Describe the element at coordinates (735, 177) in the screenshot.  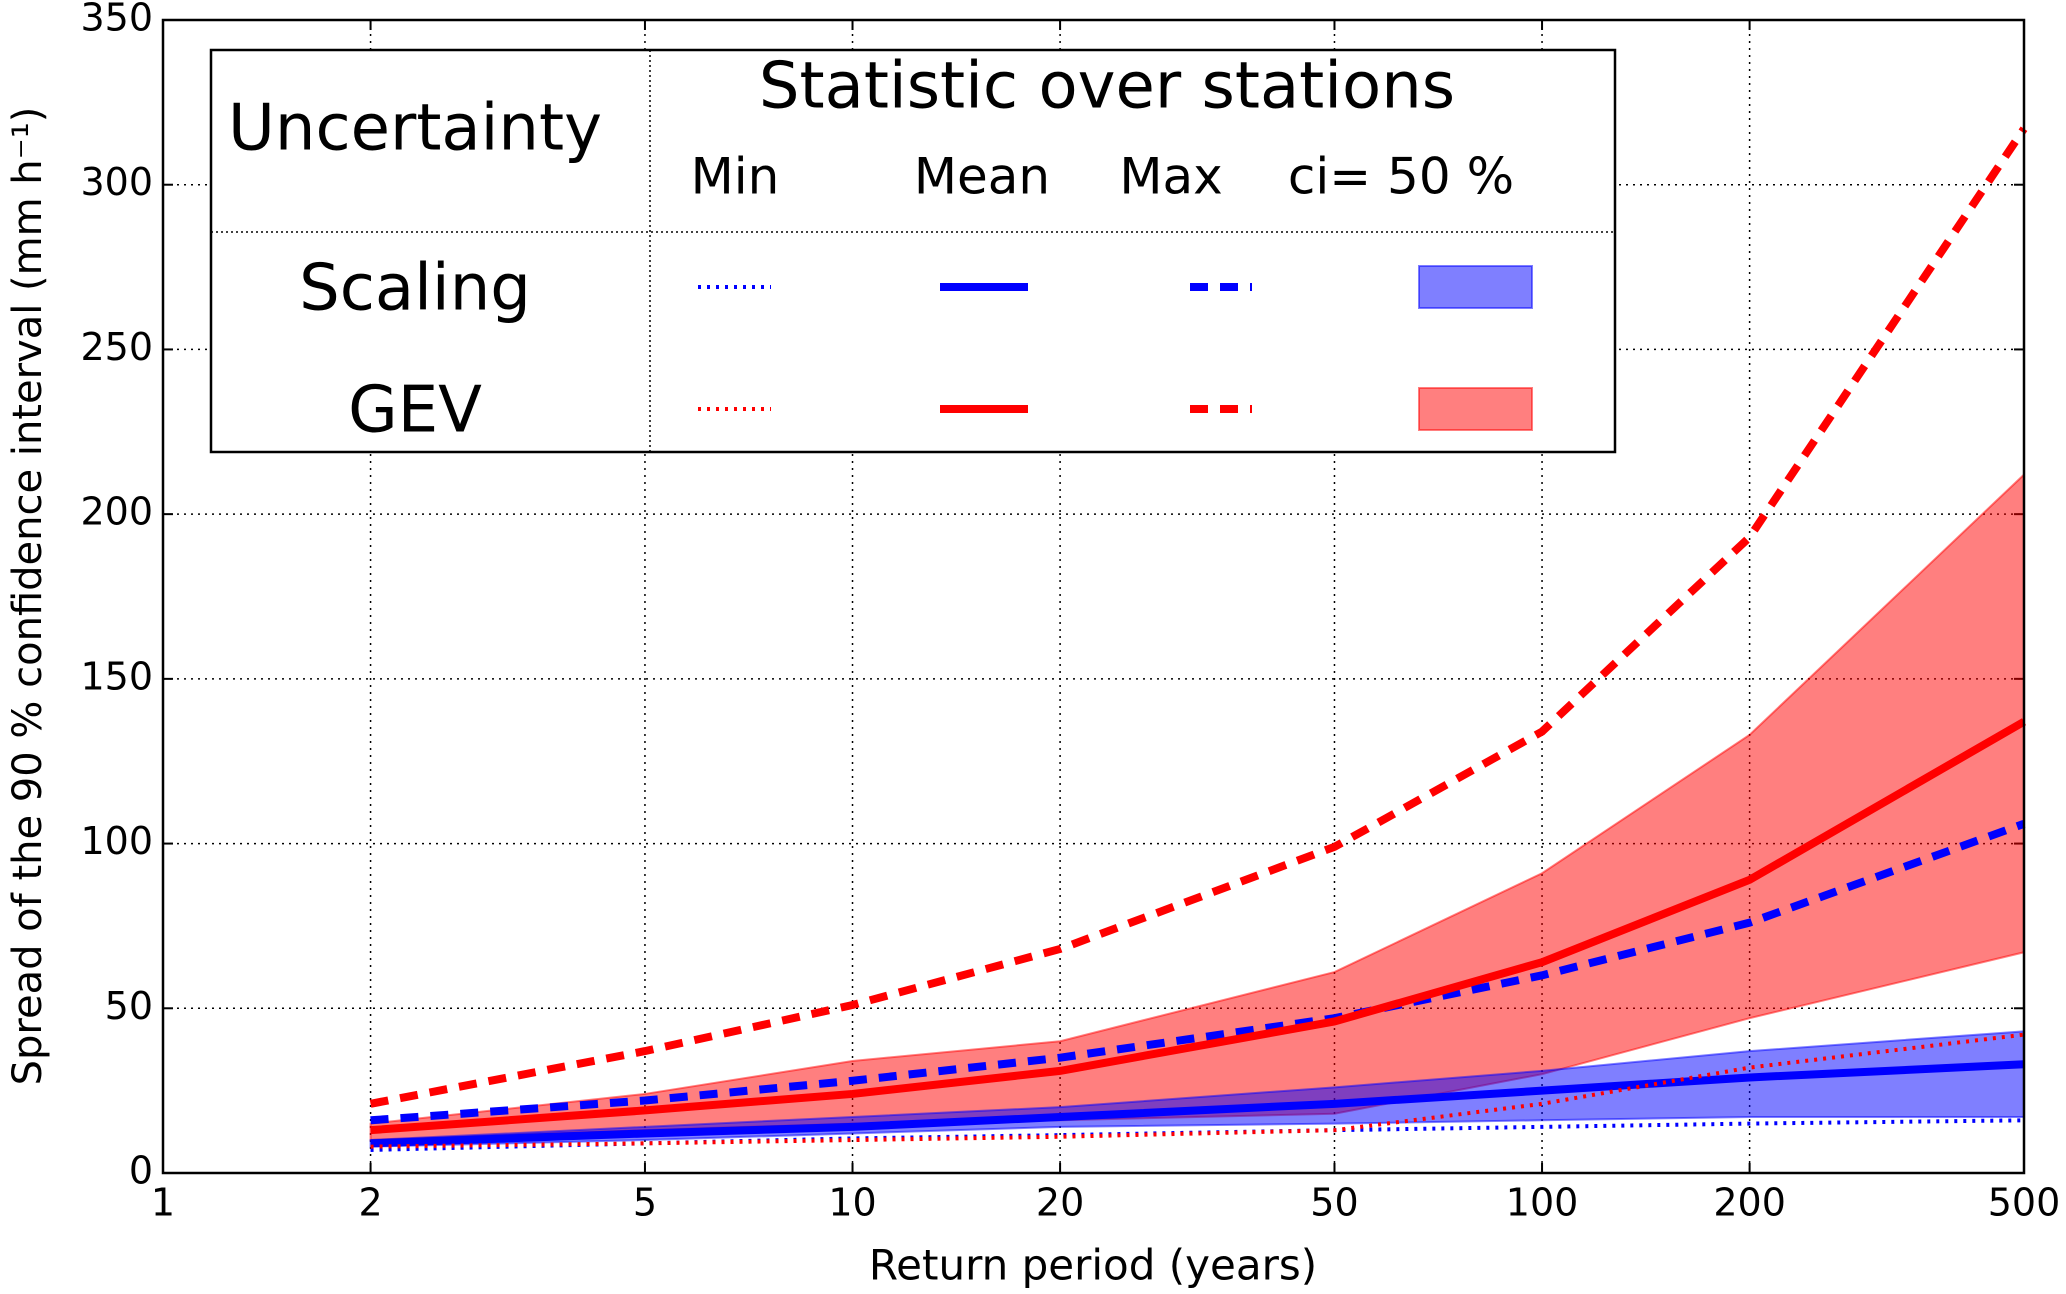
I see `legend-column: Min` at that location.